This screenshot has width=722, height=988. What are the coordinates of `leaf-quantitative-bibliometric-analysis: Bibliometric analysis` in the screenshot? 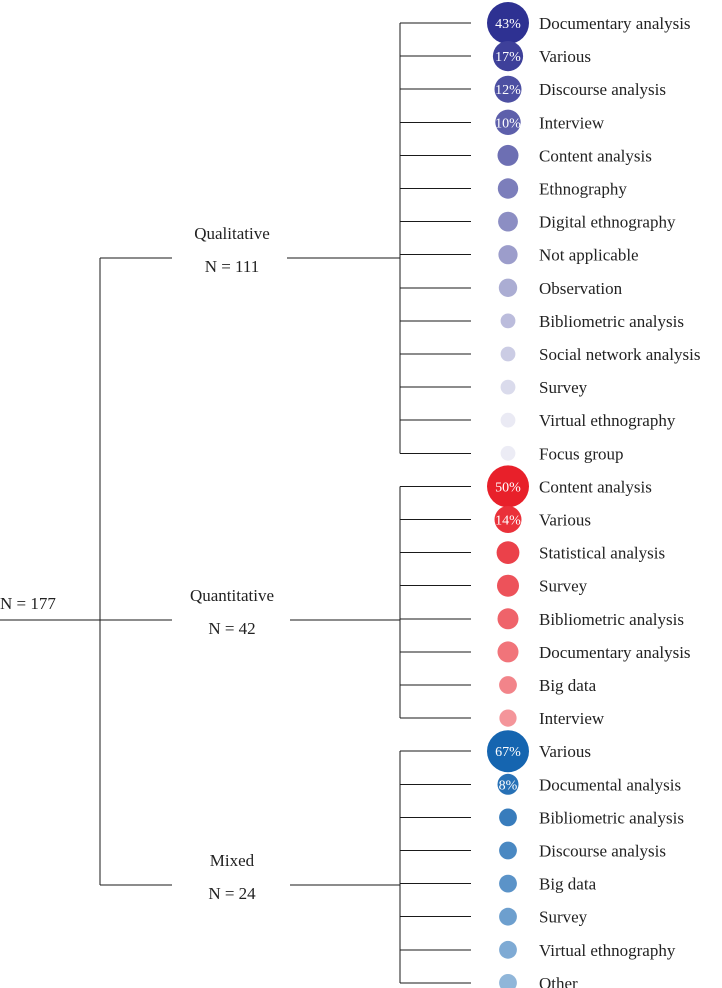 It's located at (542, 619).